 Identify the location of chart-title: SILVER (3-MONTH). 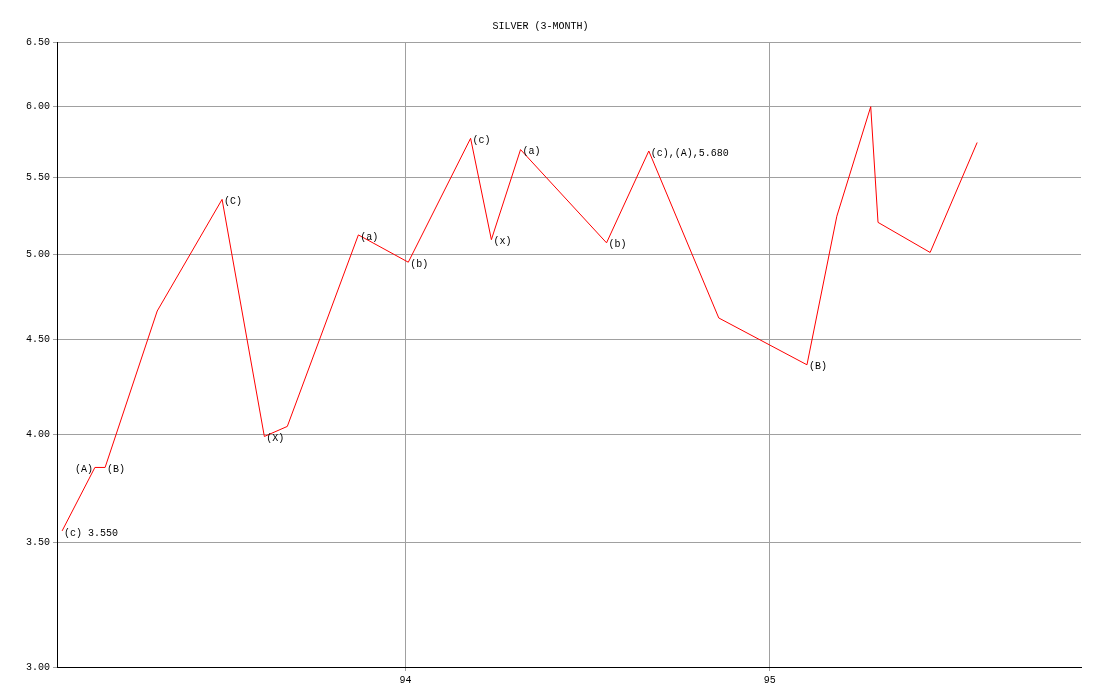
(540, 26).